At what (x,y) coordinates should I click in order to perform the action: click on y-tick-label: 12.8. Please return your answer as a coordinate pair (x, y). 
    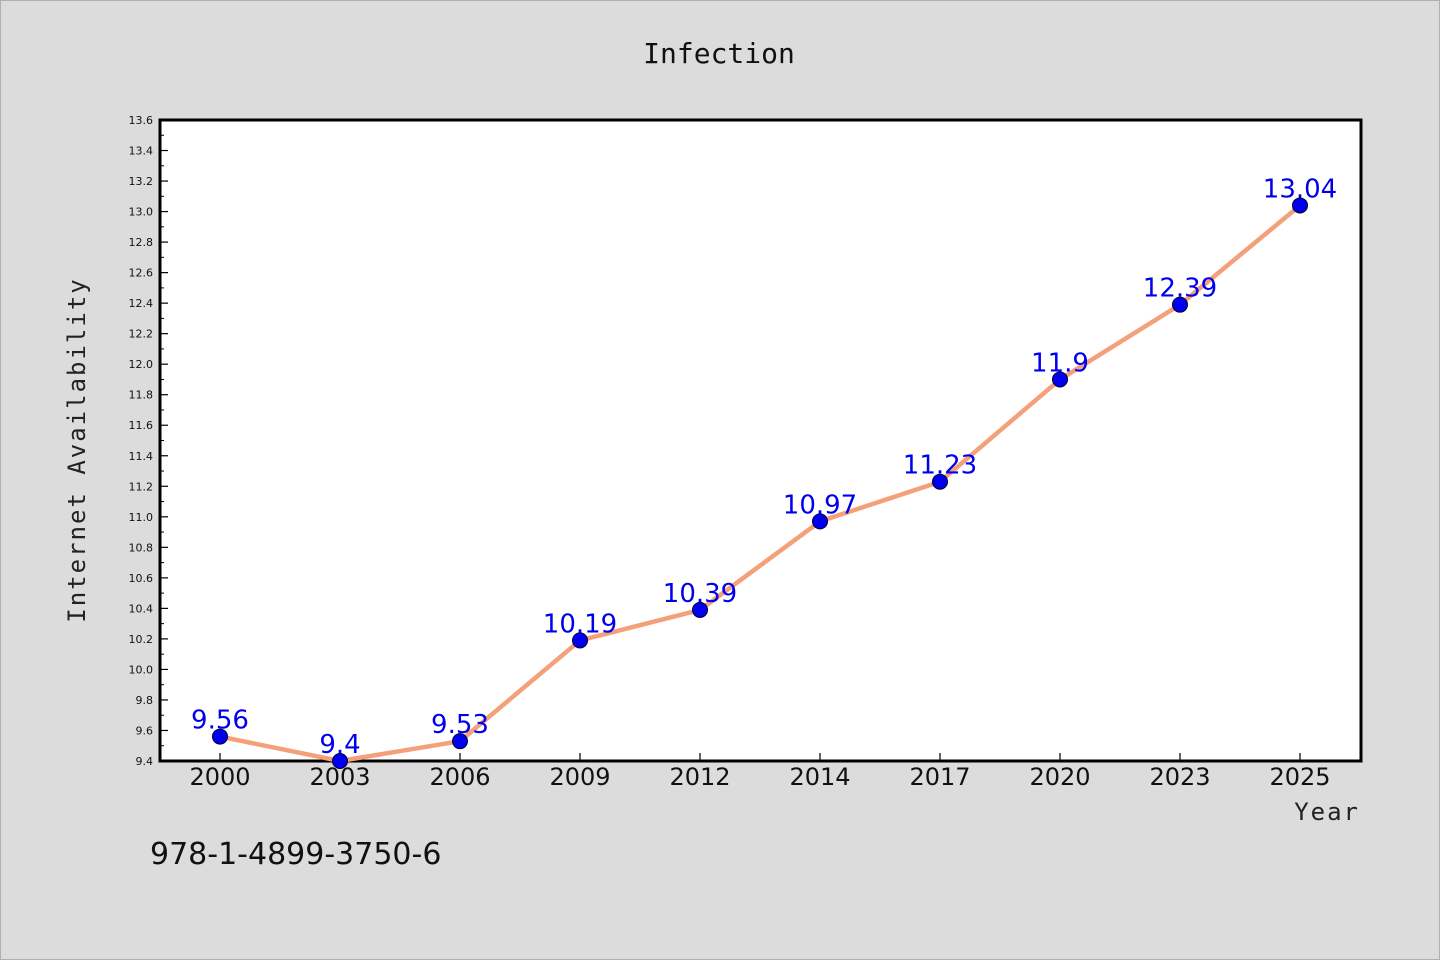
    Looking at the image, I should click on (141, 242).